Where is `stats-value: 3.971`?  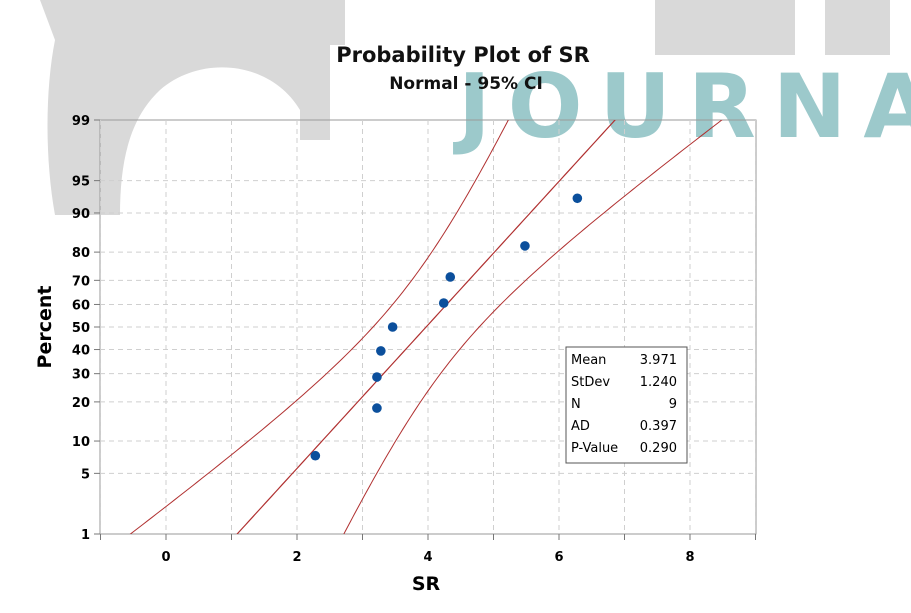
stats-value: 3.971 is located at coordinates (658, 360).